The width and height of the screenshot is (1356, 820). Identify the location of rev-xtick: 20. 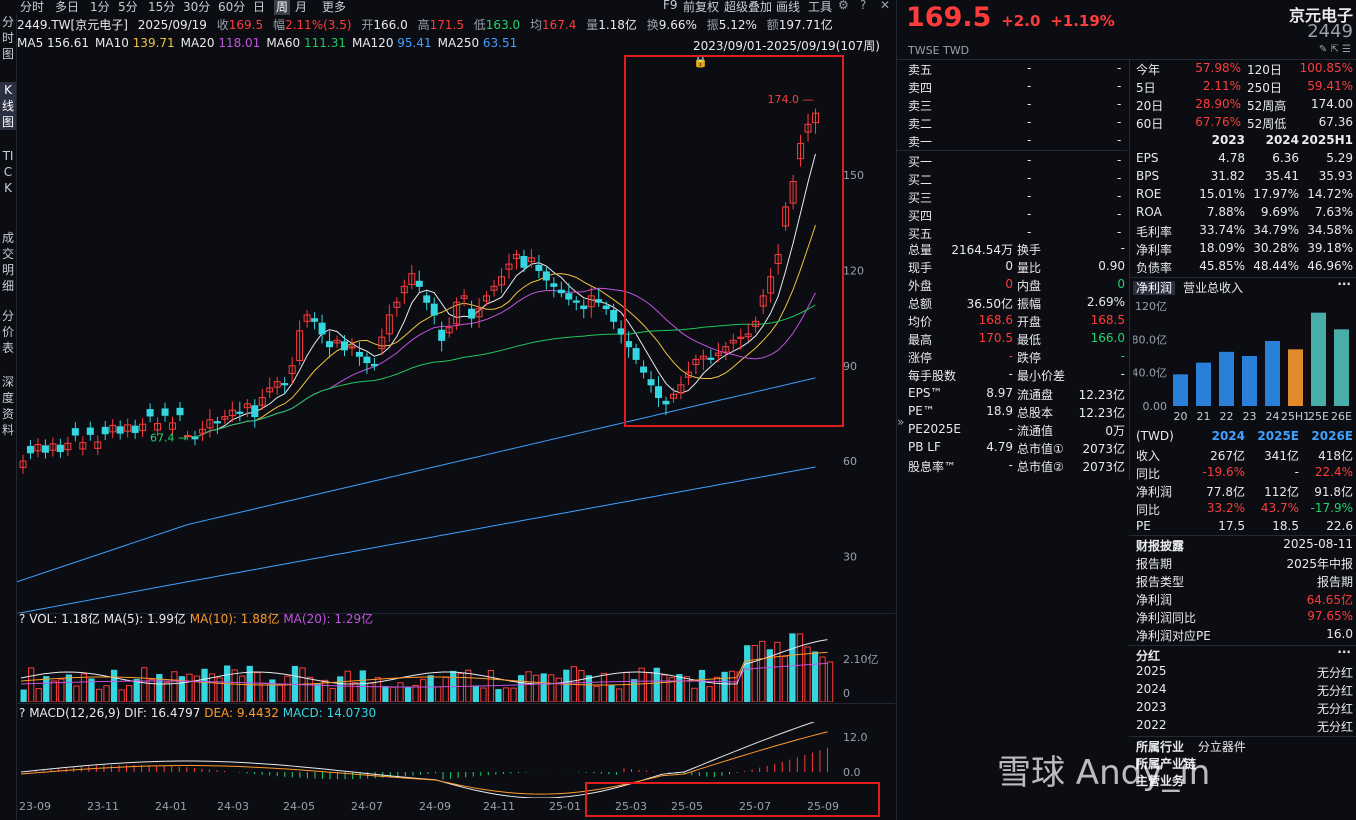
(1181, 416).